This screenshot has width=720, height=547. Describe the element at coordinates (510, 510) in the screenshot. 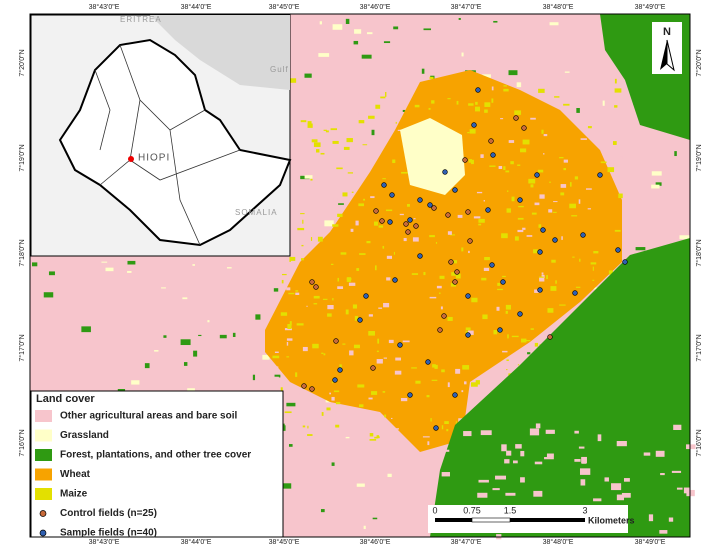

I see `scale-label: 1.5` at that location.